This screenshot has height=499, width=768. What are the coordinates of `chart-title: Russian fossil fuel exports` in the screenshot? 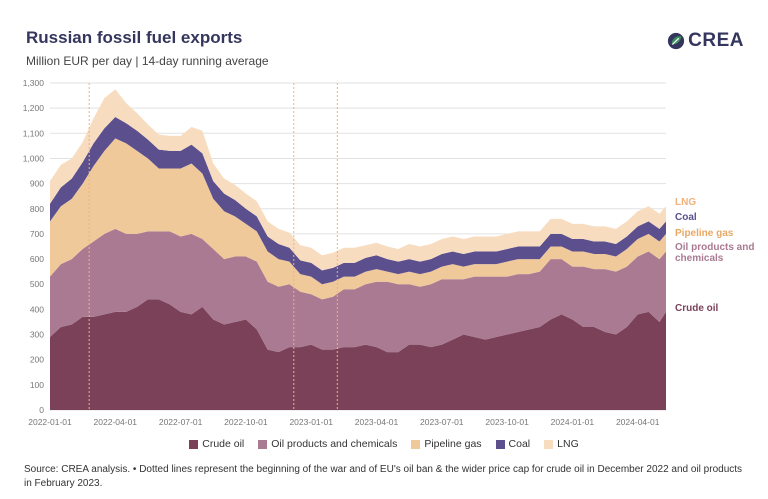 It's located at (134, 37).